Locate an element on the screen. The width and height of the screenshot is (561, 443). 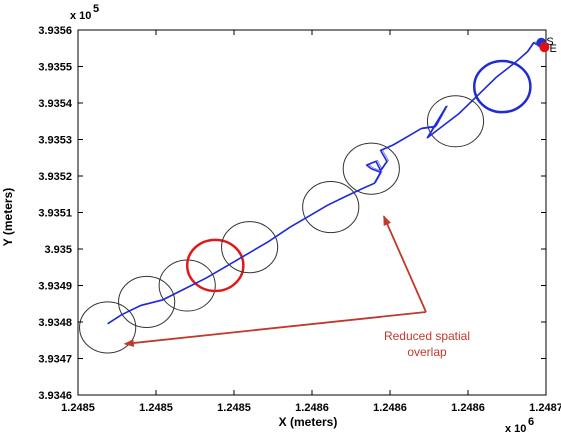
y-tick-label: 3.9354 is located at coordinates (55, 104).